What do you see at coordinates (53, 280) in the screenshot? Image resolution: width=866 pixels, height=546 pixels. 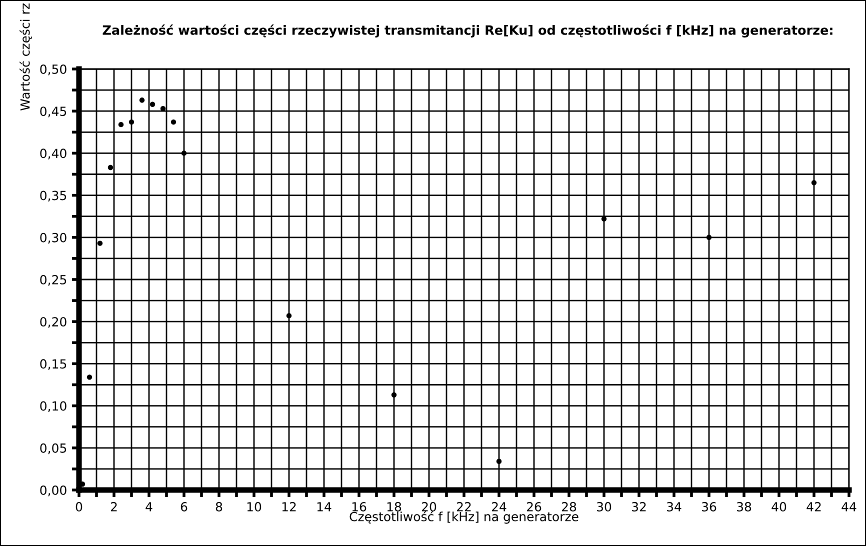 I see `y-tick-label: 0,25` at bounding box center [53, 280].